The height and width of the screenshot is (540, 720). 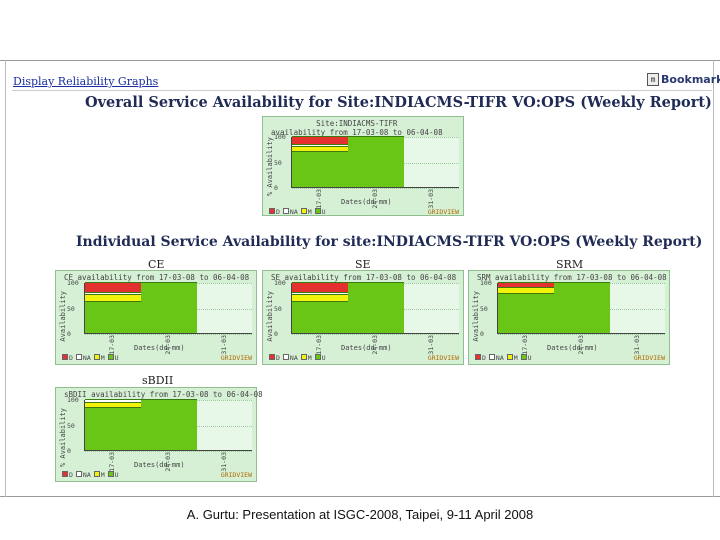 I want to click on legend-item: M, so click(x=512, y=358).